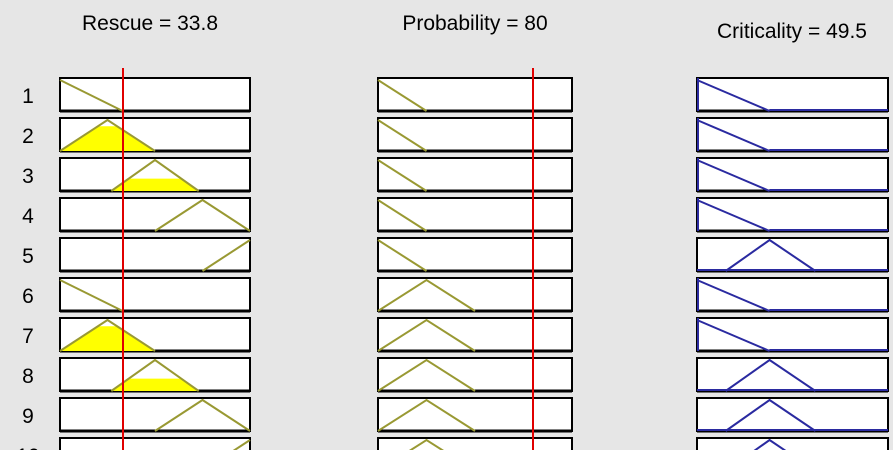  What do you see at coordinates (792, 31) in the screenshot?
I see `column-header: Criticality = 49.5` at bounding box center [792, 31].